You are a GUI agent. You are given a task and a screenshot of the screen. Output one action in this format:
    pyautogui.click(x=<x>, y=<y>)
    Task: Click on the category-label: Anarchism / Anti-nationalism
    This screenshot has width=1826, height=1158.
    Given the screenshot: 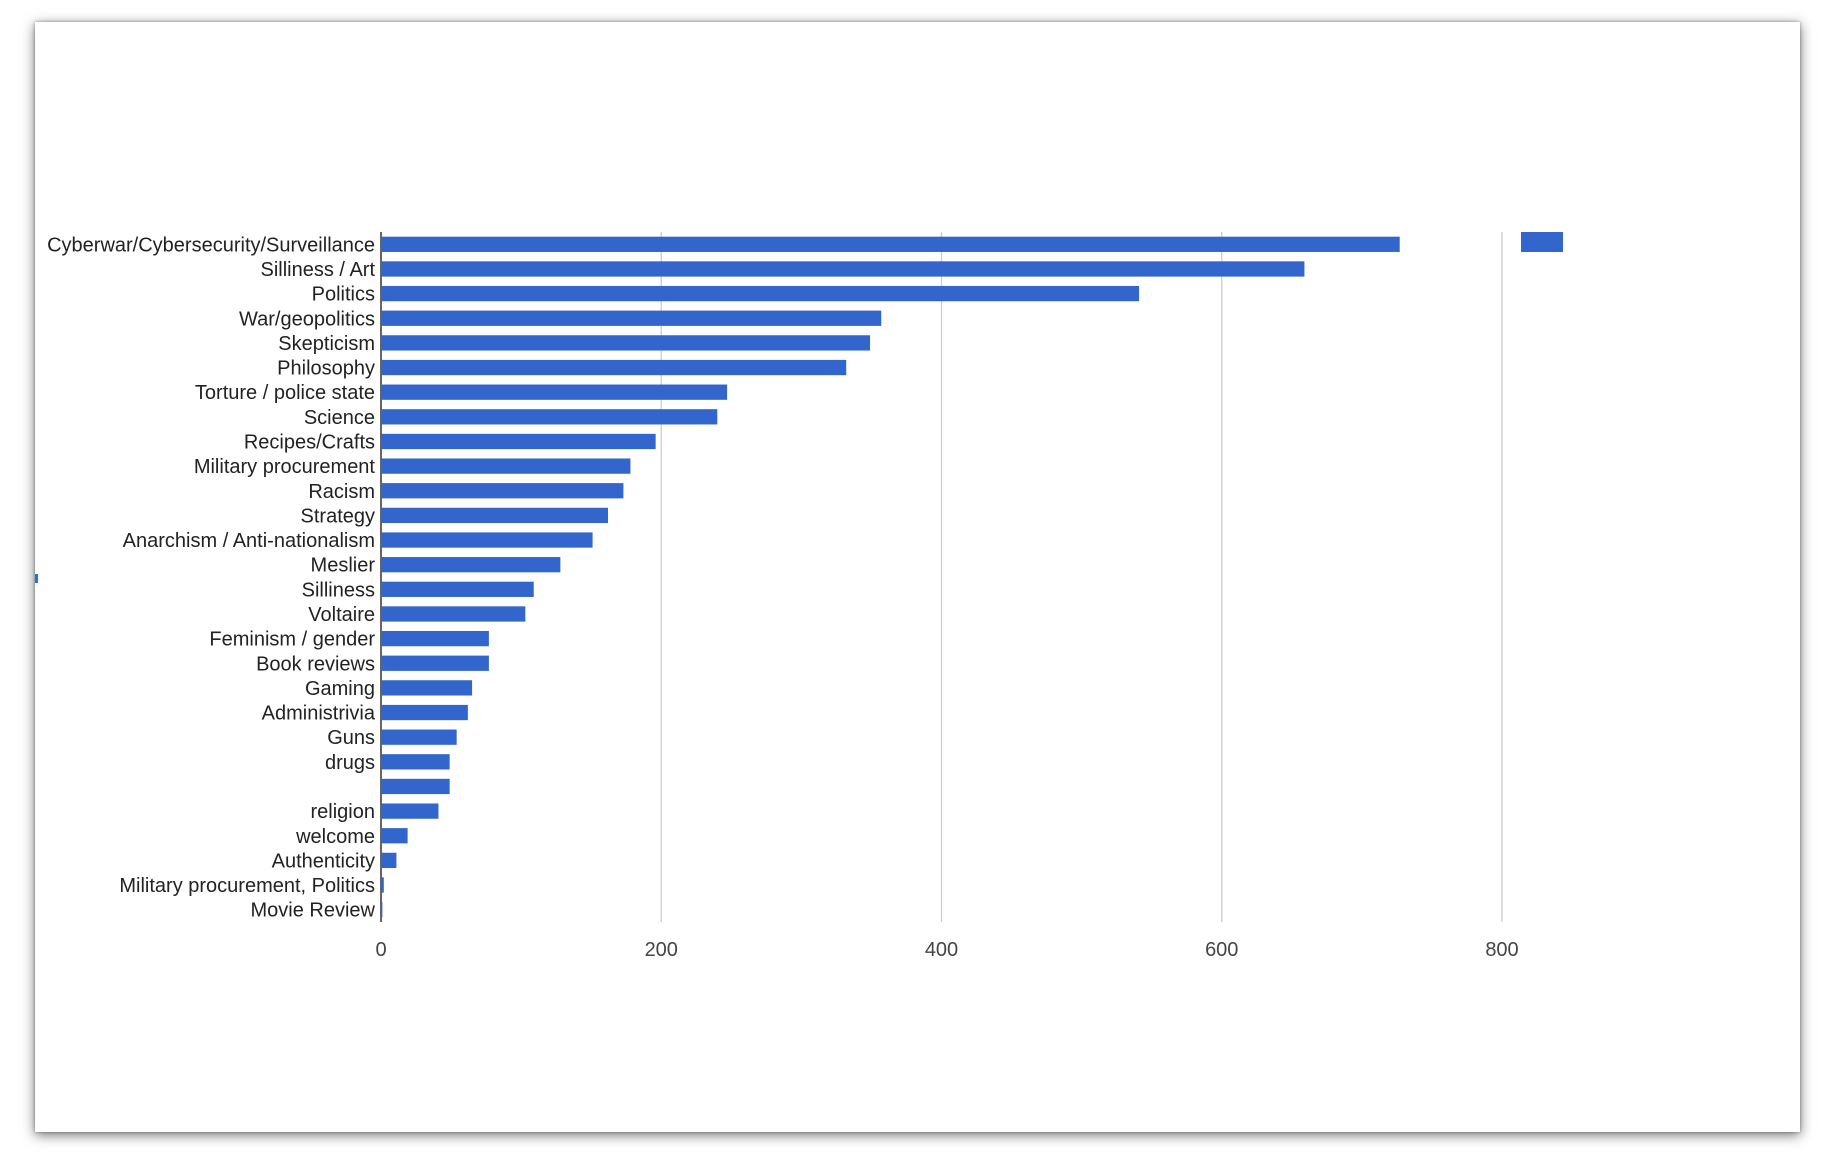 What is the action you would take?
    pyautogui.click(x=249, y=541)
    